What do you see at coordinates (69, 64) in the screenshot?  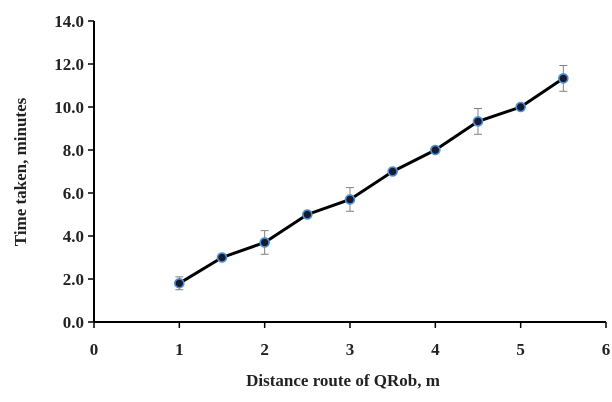 I see `y-tick-label: 12.0` at bounding box center [69, 64].